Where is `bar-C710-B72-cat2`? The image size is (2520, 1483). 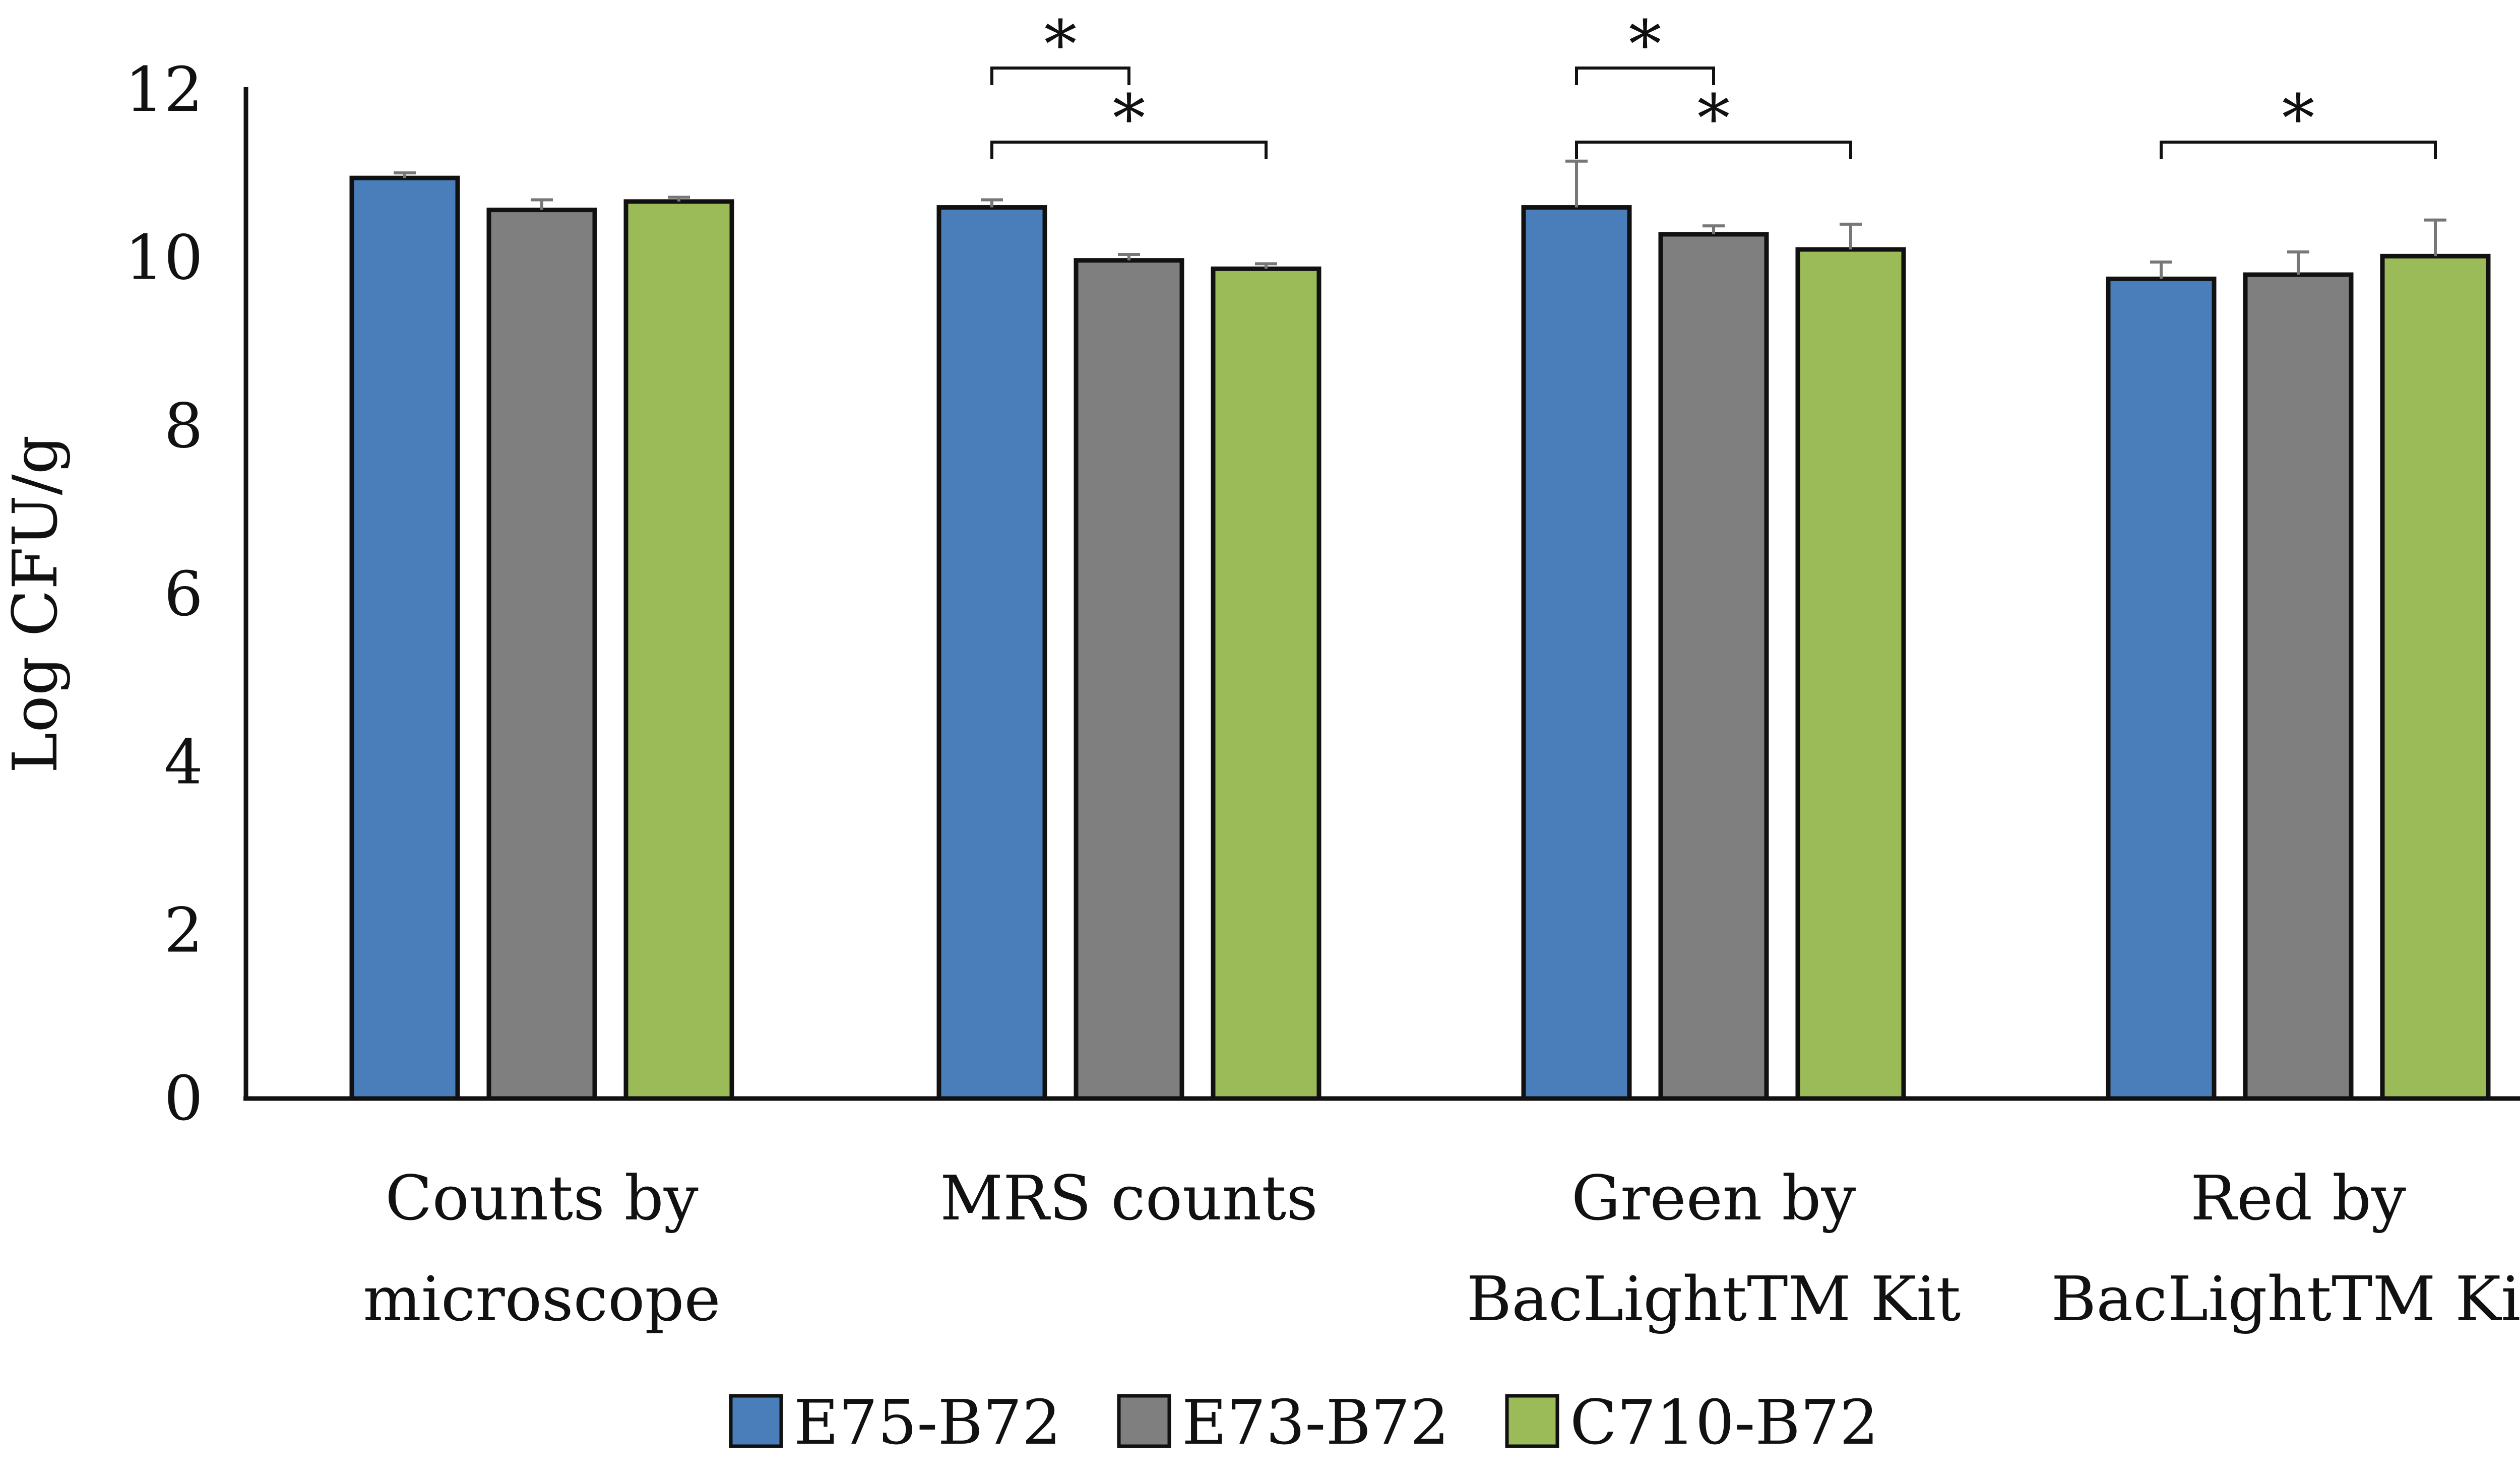 bar-C710-B72-cat2 is located at coordinates (1850, 674).